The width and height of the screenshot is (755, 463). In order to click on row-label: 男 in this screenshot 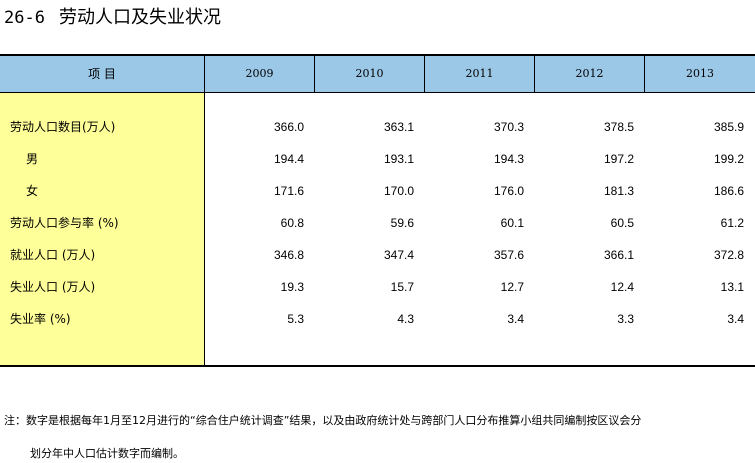, I will do `click(32, 159)`.